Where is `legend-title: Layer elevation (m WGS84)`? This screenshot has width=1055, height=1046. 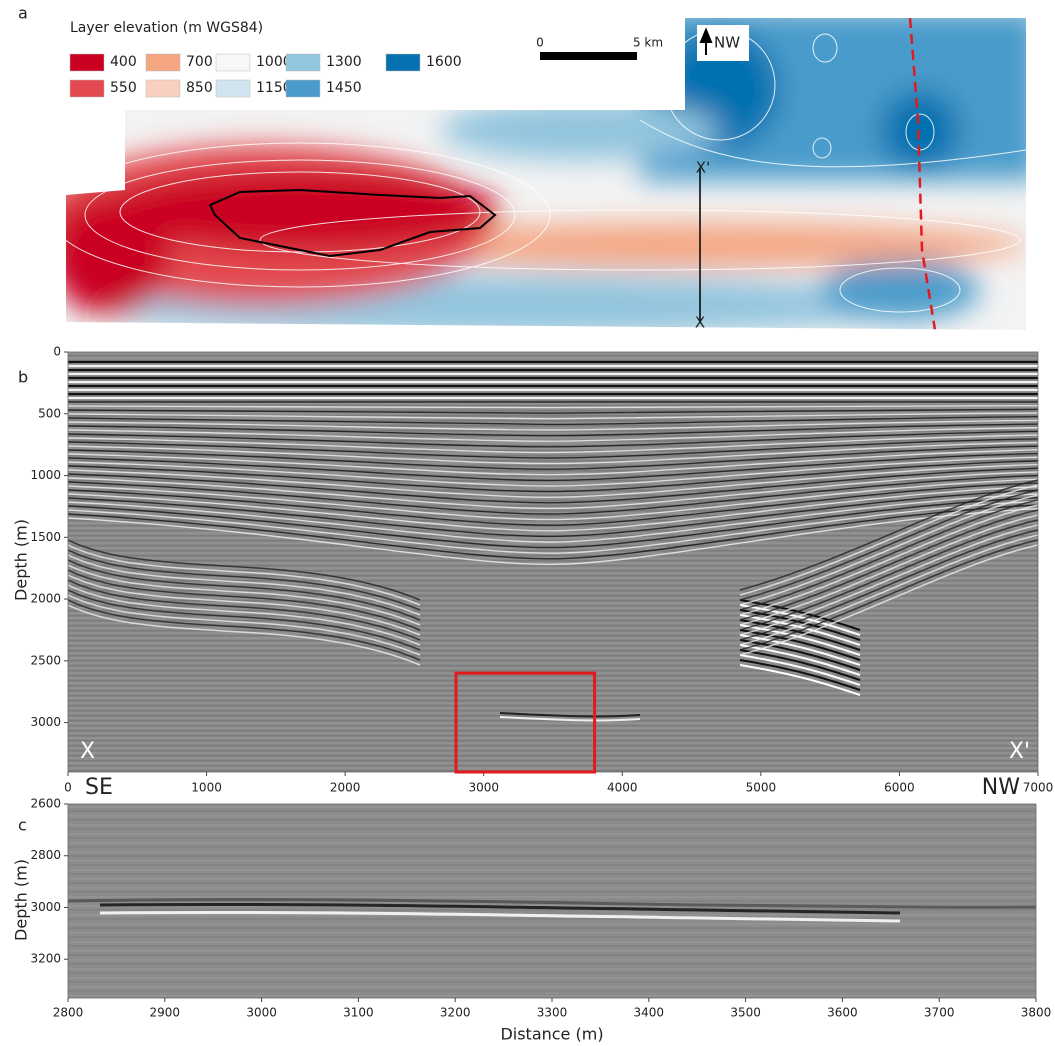
legend-title: Layer elevation (m WGS84) is located at coordinates (166, 28).